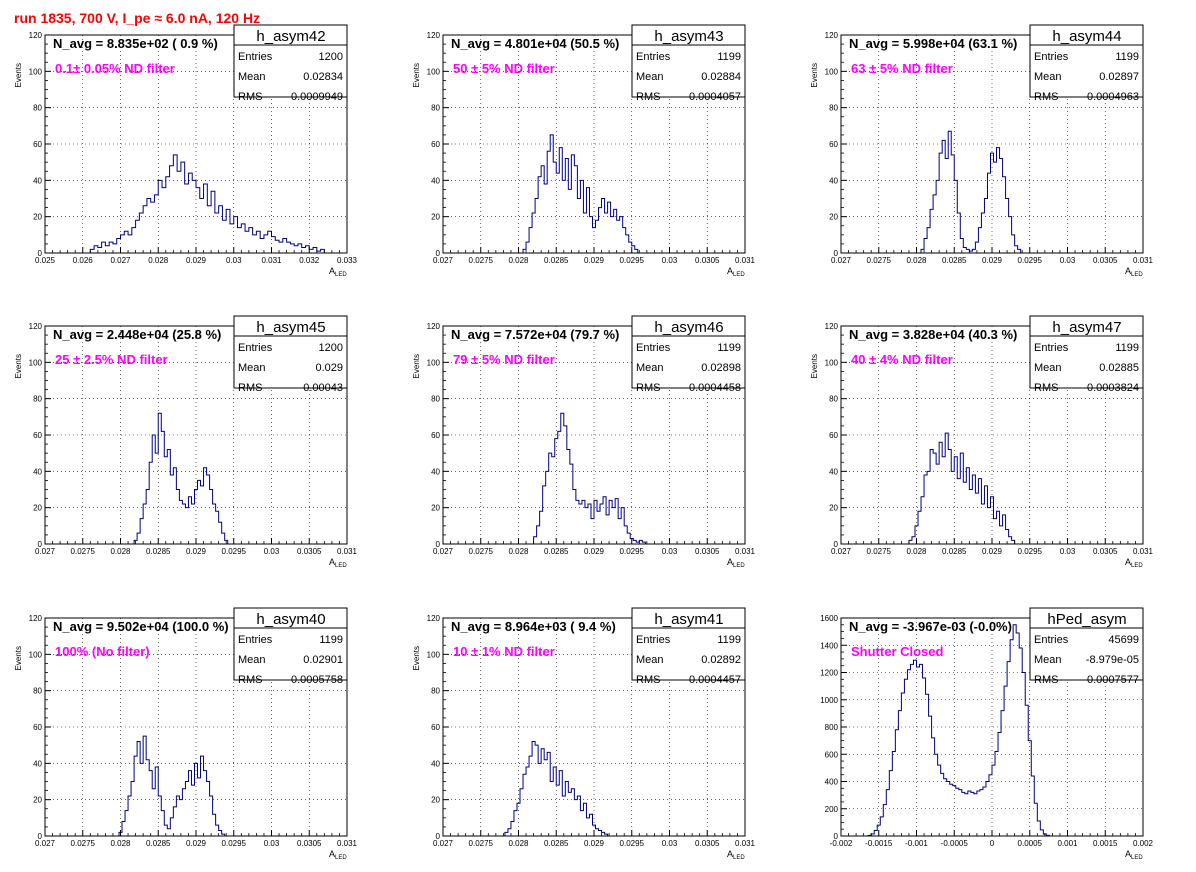  What do you see at coordinates (1030, 843) in the screenshot?
I see `x-tick-label: 0.0005` at bounding box center [1030, 843].